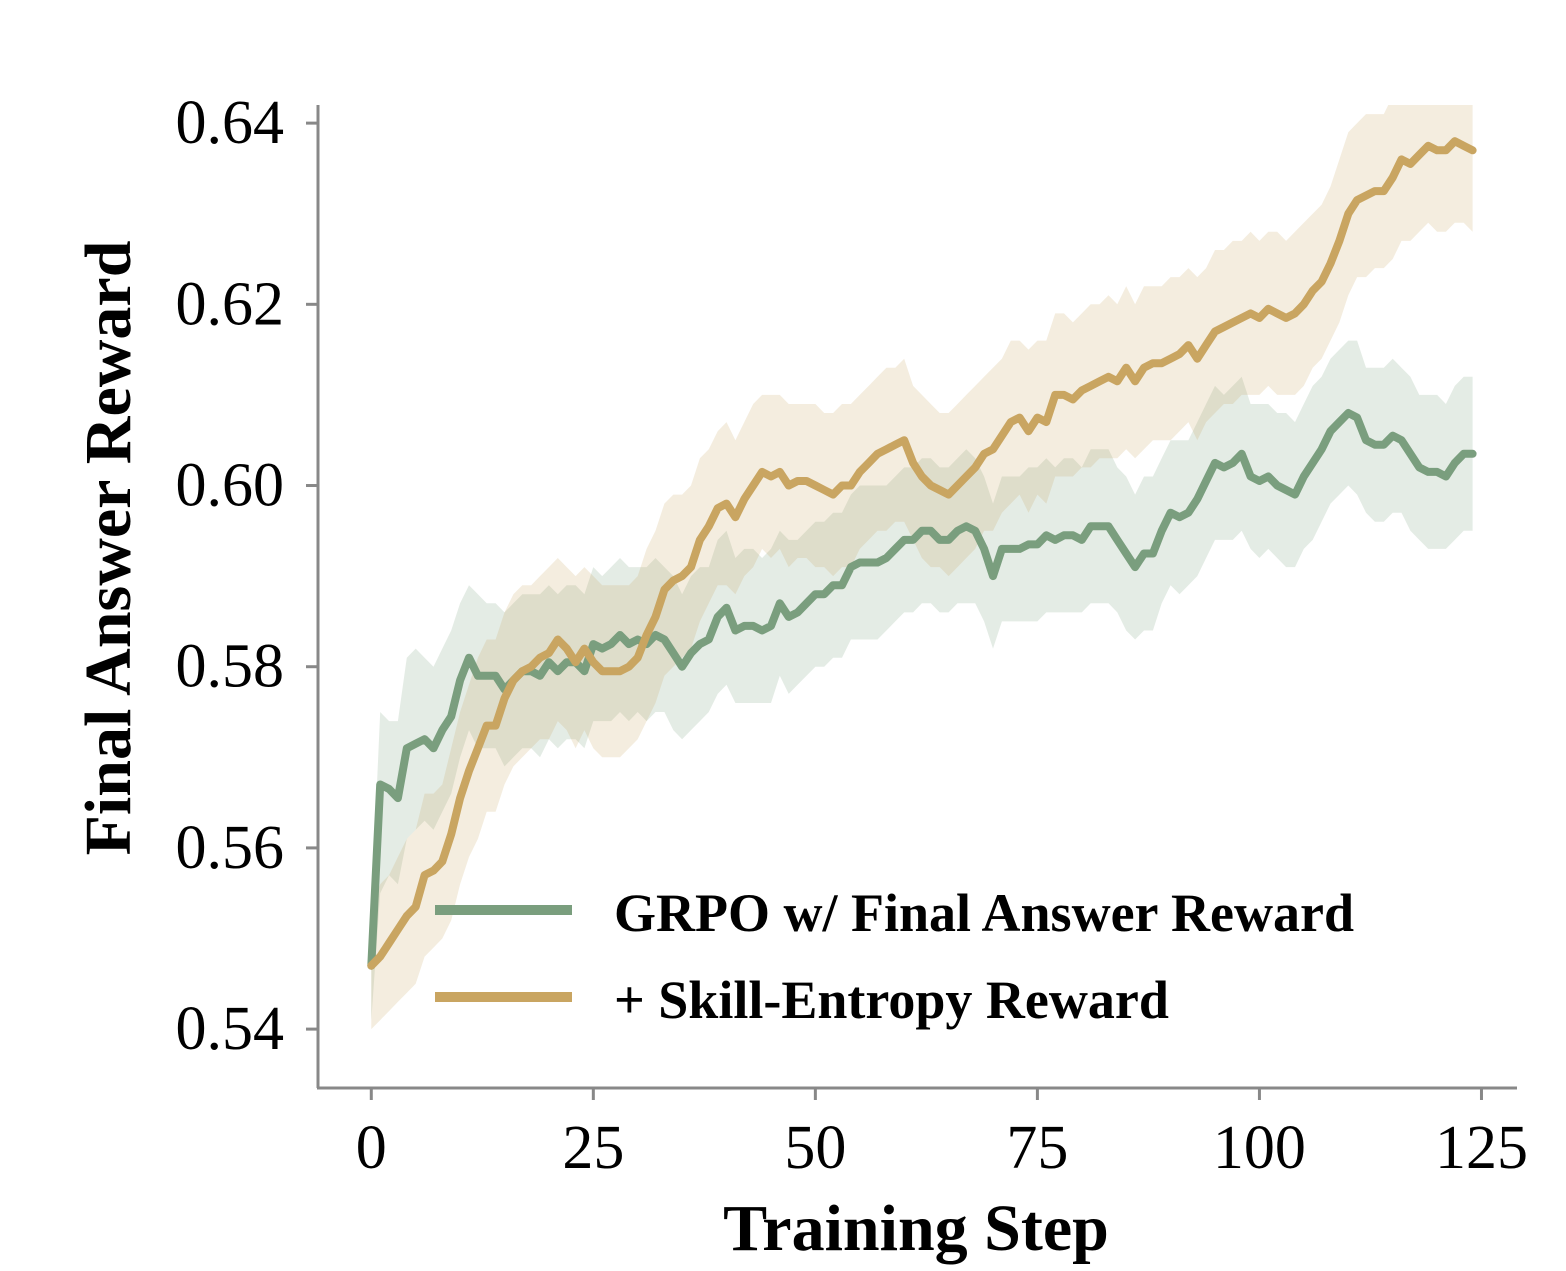 This screenshot has height=1271, width=1566. Describe the element at coordinates (942, 1135) in the screenshot. I see `x-axis-ticks: 0 25 50 75 100 125` at that location.